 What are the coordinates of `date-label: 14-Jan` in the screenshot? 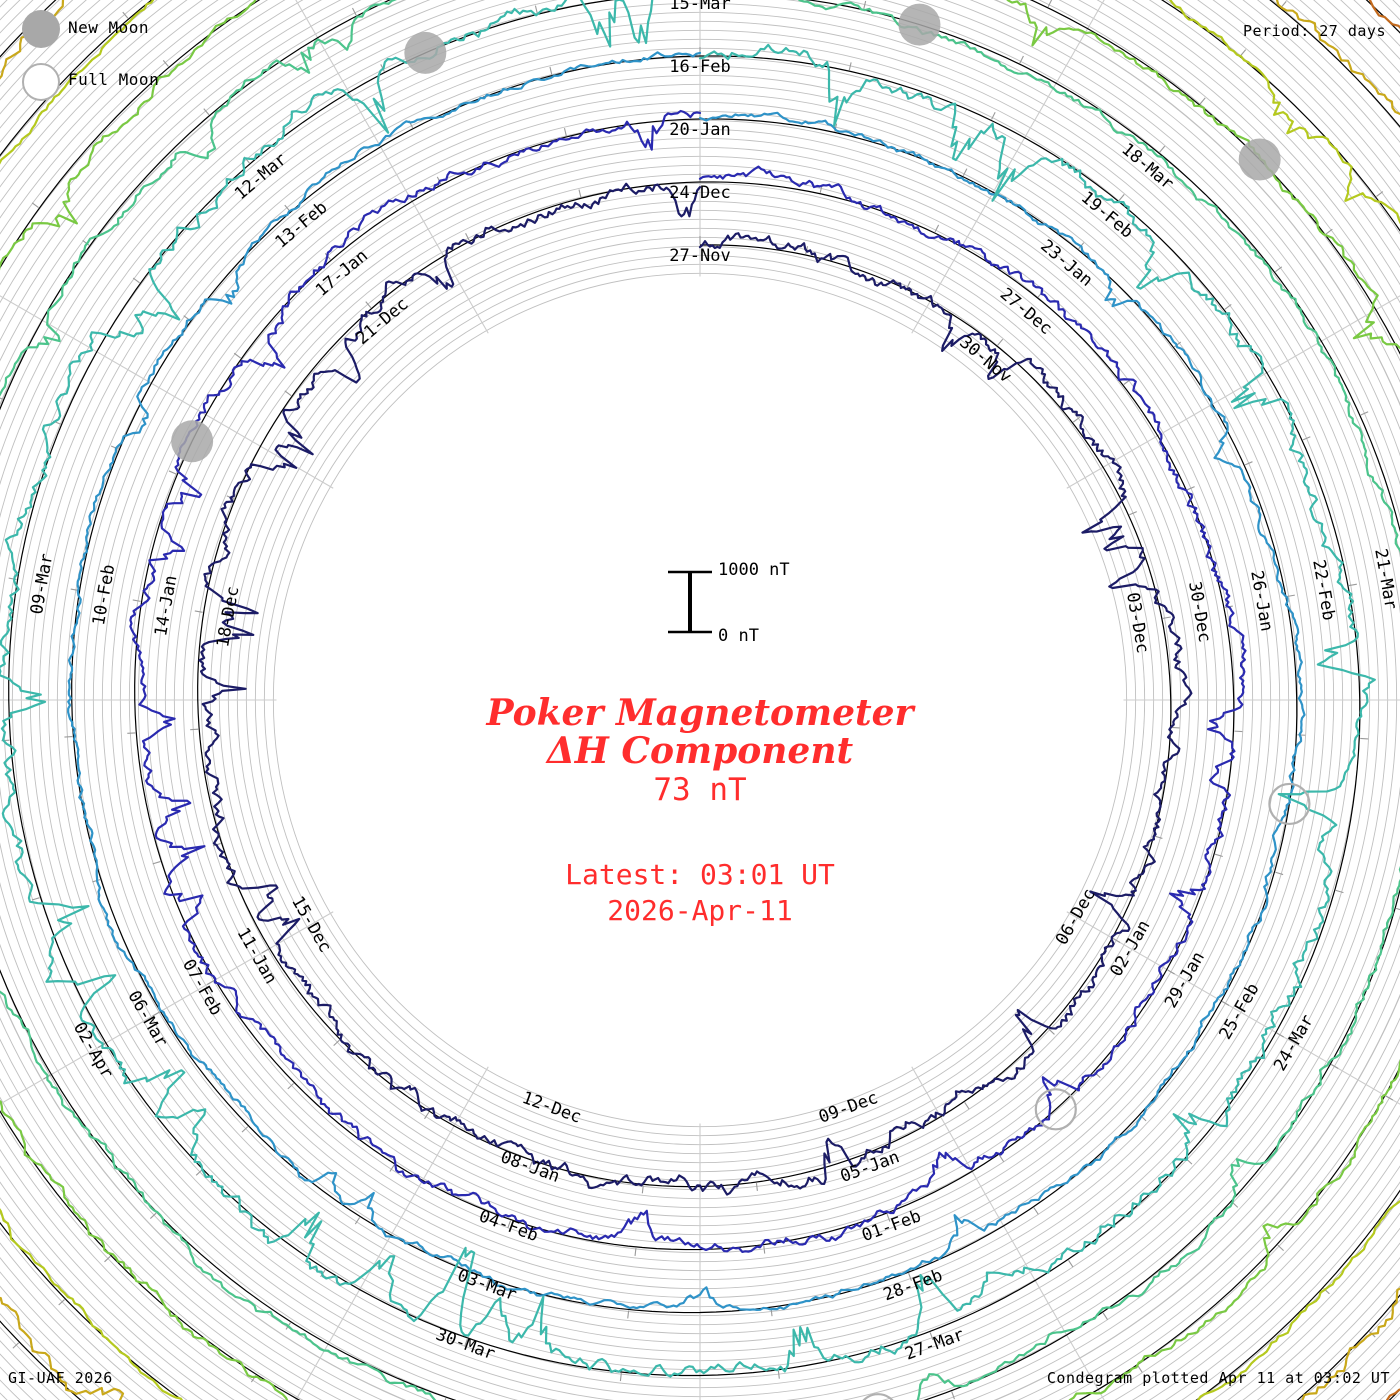 It's located at (166, 606).